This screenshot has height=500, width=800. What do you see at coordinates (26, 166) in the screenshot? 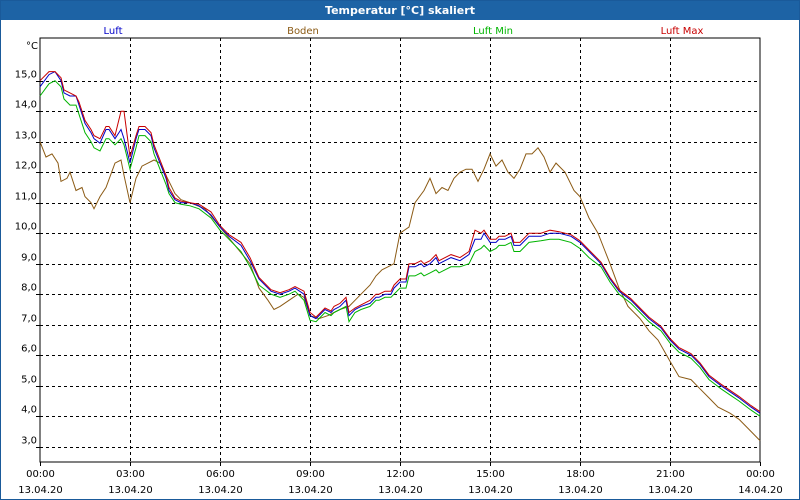
I see `y-tick-label: 12,0` at bounding box center [26, 166].